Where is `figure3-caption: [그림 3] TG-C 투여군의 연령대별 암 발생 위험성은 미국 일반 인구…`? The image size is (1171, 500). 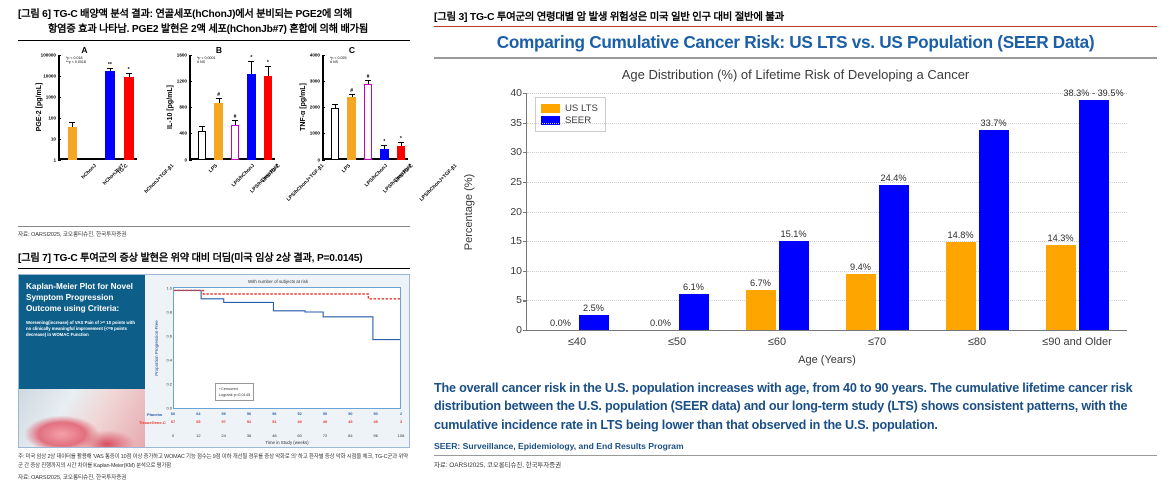 figure3-caption: [그림 3] TG-C 투여군의 연령대별 암 발생 위험성은 미국 일반 인구… is located at coordinates (609, 17).